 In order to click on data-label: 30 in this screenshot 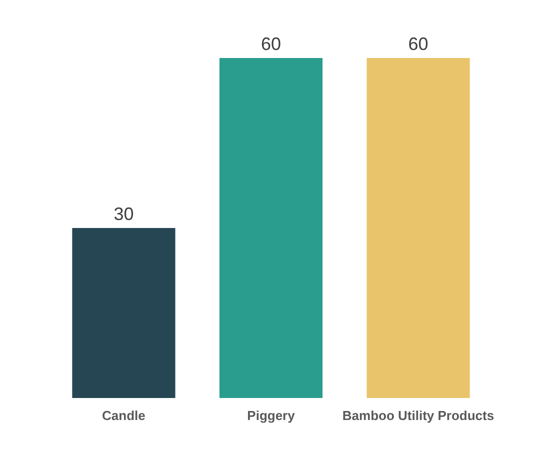, I will do `click(124, 214)`.